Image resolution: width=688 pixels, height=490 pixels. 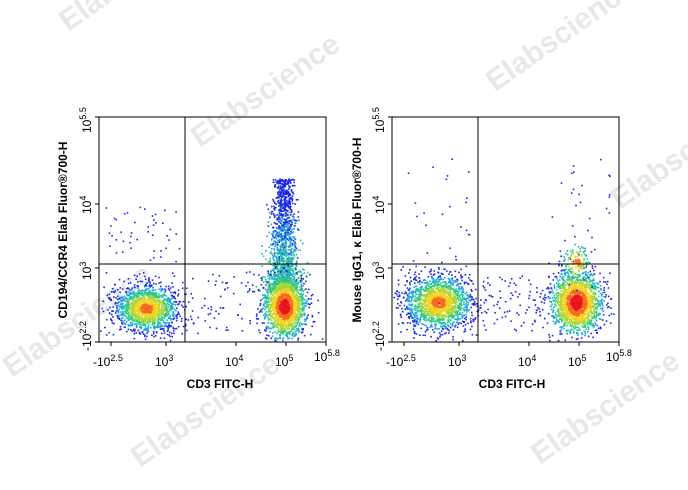 What do you see at coordinates (108, 361) in the screenshot?
I see `x-tick-label: -102.5` at bounding box center [108, 361].